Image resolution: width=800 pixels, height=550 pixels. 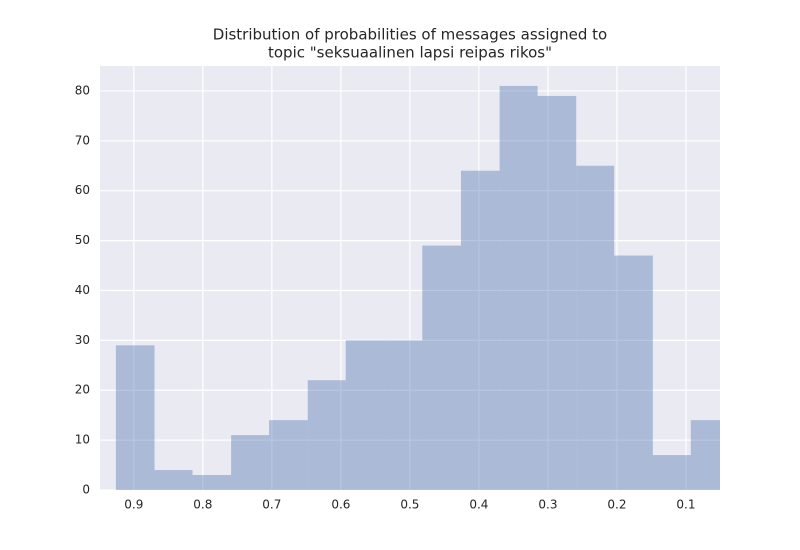 I want to click on y-tick-label: 30, so click(x=82, y=340).